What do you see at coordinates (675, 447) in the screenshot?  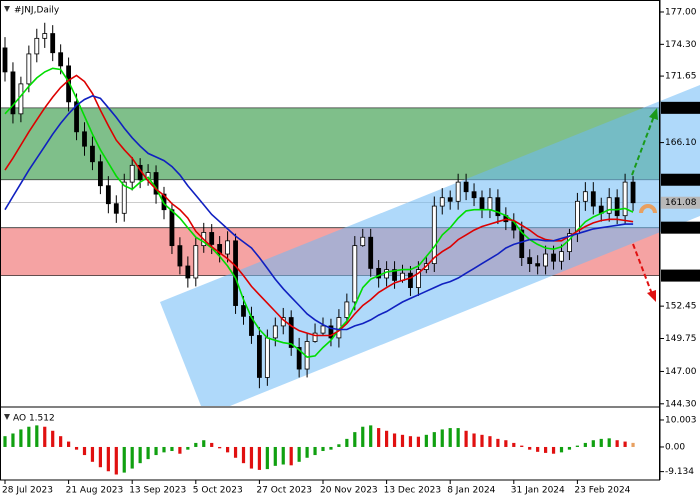 I see `osc-tick-label: 0.00` at bounding box center [675, 447].